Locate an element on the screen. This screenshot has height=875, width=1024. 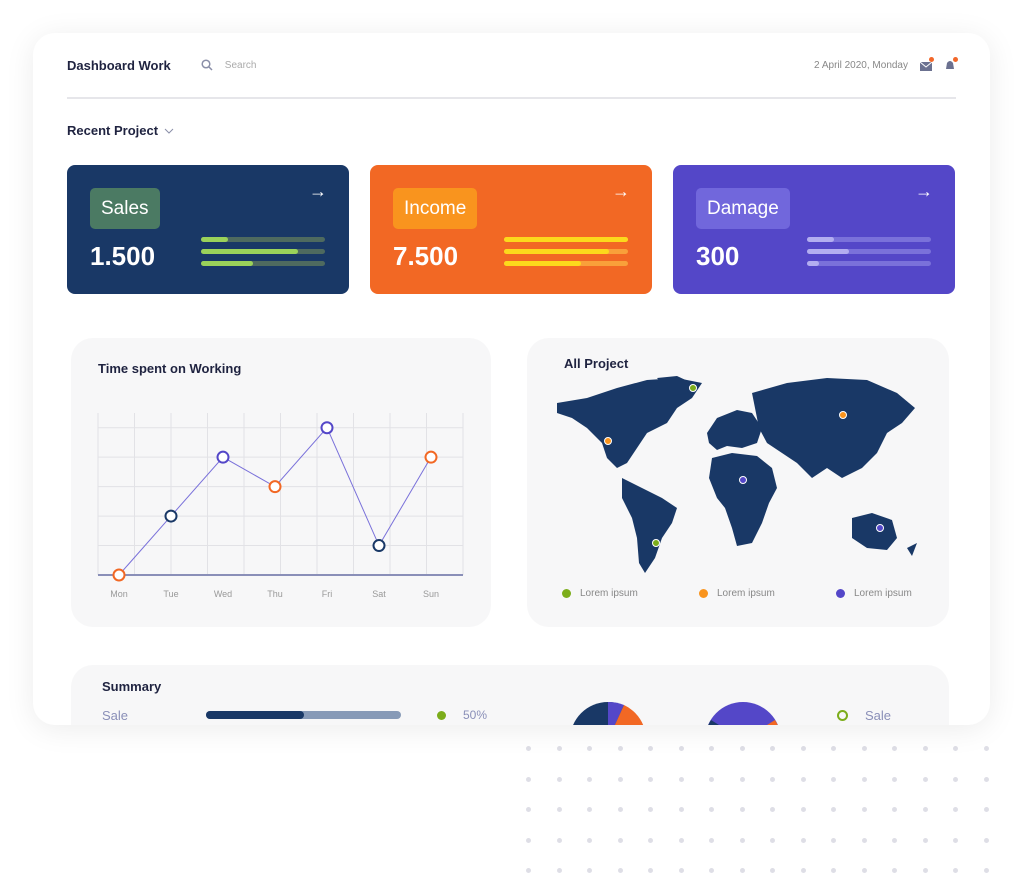
search-icon is located at coordinates (207, 65).